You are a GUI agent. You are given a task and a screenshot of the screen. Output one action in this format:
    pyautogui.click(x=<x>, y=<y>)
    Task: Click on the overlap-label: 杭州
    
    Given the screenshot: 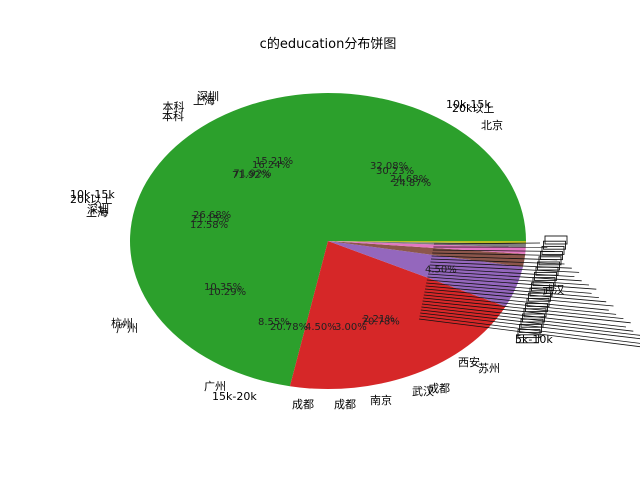 What is the action you would take?
    pyautogui.click(x=122, y=323)
    